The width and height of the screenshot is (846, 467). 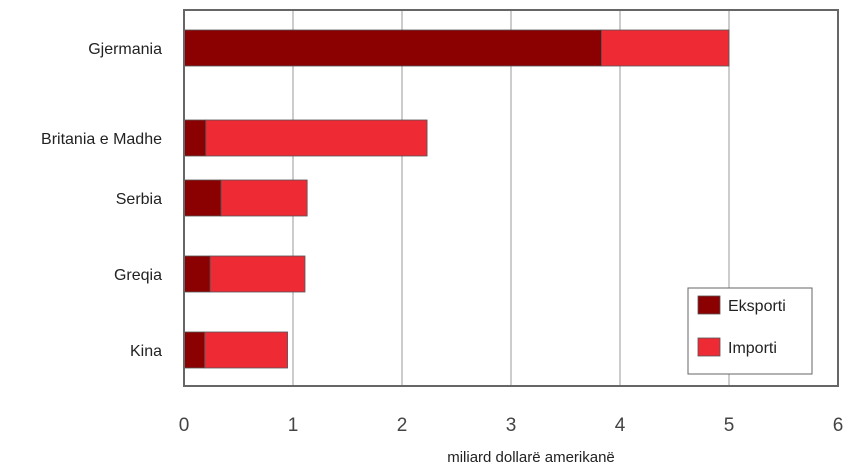 I want to click on x-axis-title: miliard dollarë amerikanë, so click(x=531, y=457).